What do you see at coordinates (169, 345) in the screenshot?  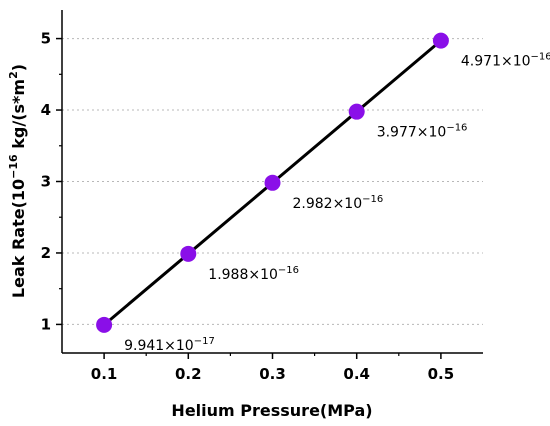 I see `data-label: 9.941×10⁻¹⁷` at bounding box center [169, 345].